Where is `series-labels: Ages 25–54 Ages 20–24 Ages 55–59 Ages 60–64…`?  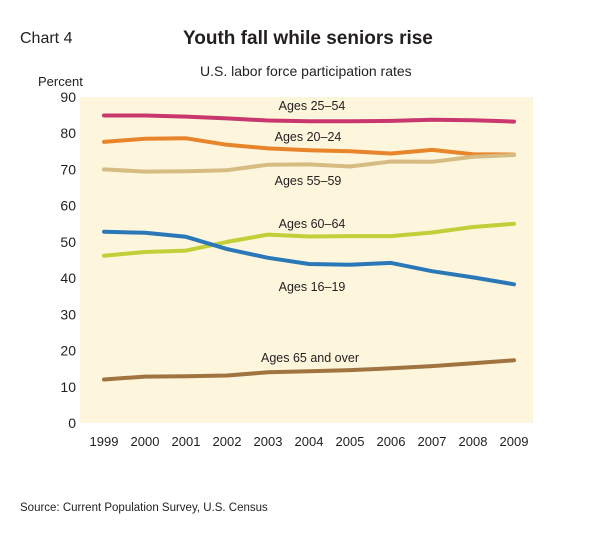 series-labels: Ages 25–54 Ages 20–24 Ages 55–59 Ages 60–64… is located at coordinates (310, 232).